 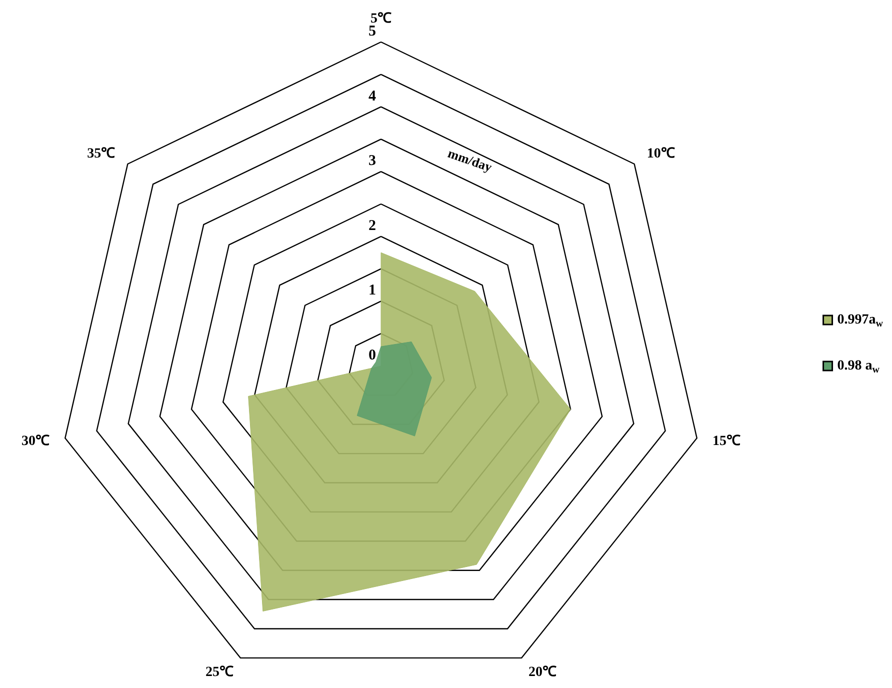 What do you see at coordinates (372, 226) in the screenshot?
I see `y-tick-label: 2` at bounding box center [372, 226].